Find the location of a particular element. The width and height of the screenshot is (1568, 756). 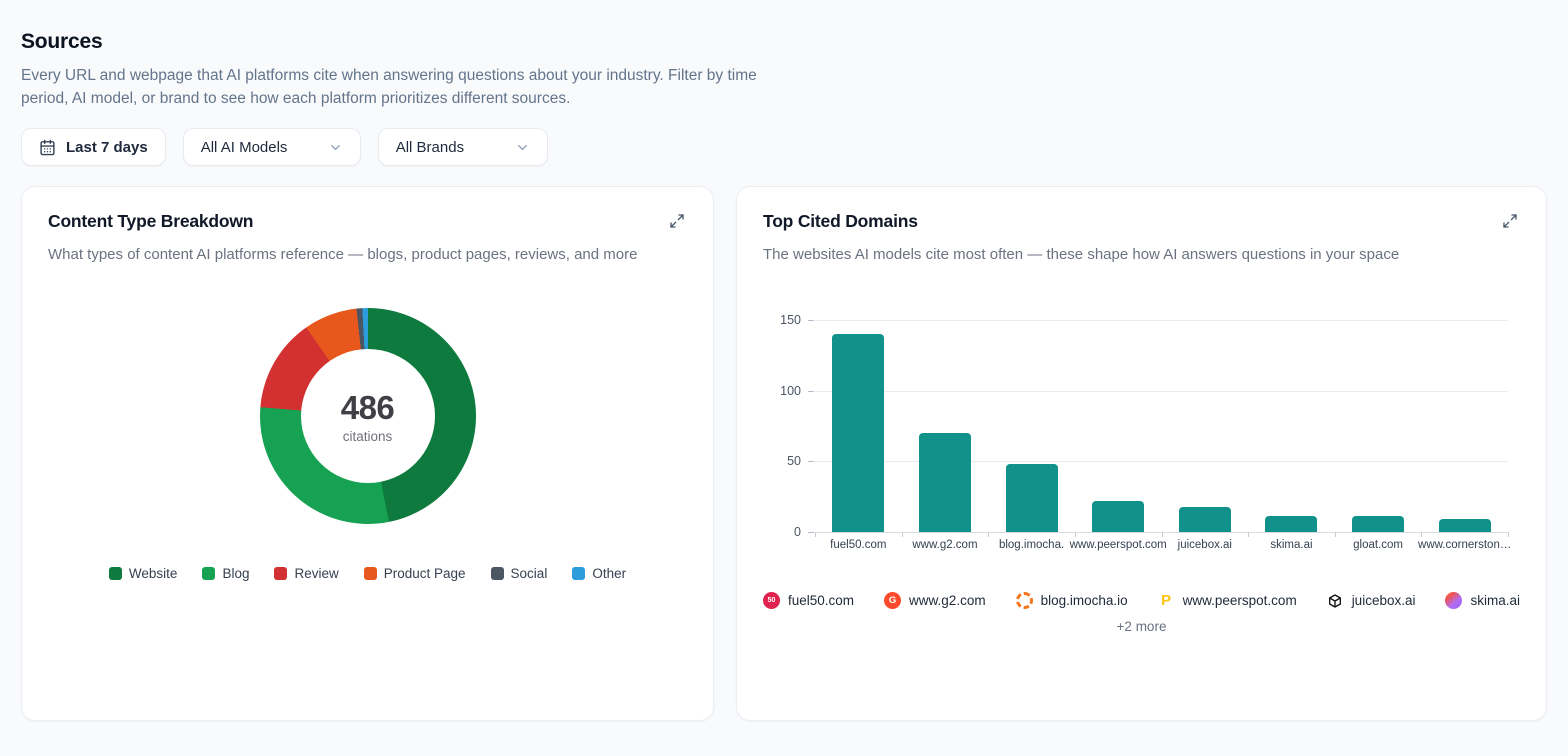

citations-caption: citations is located at coordinates (367, 436).